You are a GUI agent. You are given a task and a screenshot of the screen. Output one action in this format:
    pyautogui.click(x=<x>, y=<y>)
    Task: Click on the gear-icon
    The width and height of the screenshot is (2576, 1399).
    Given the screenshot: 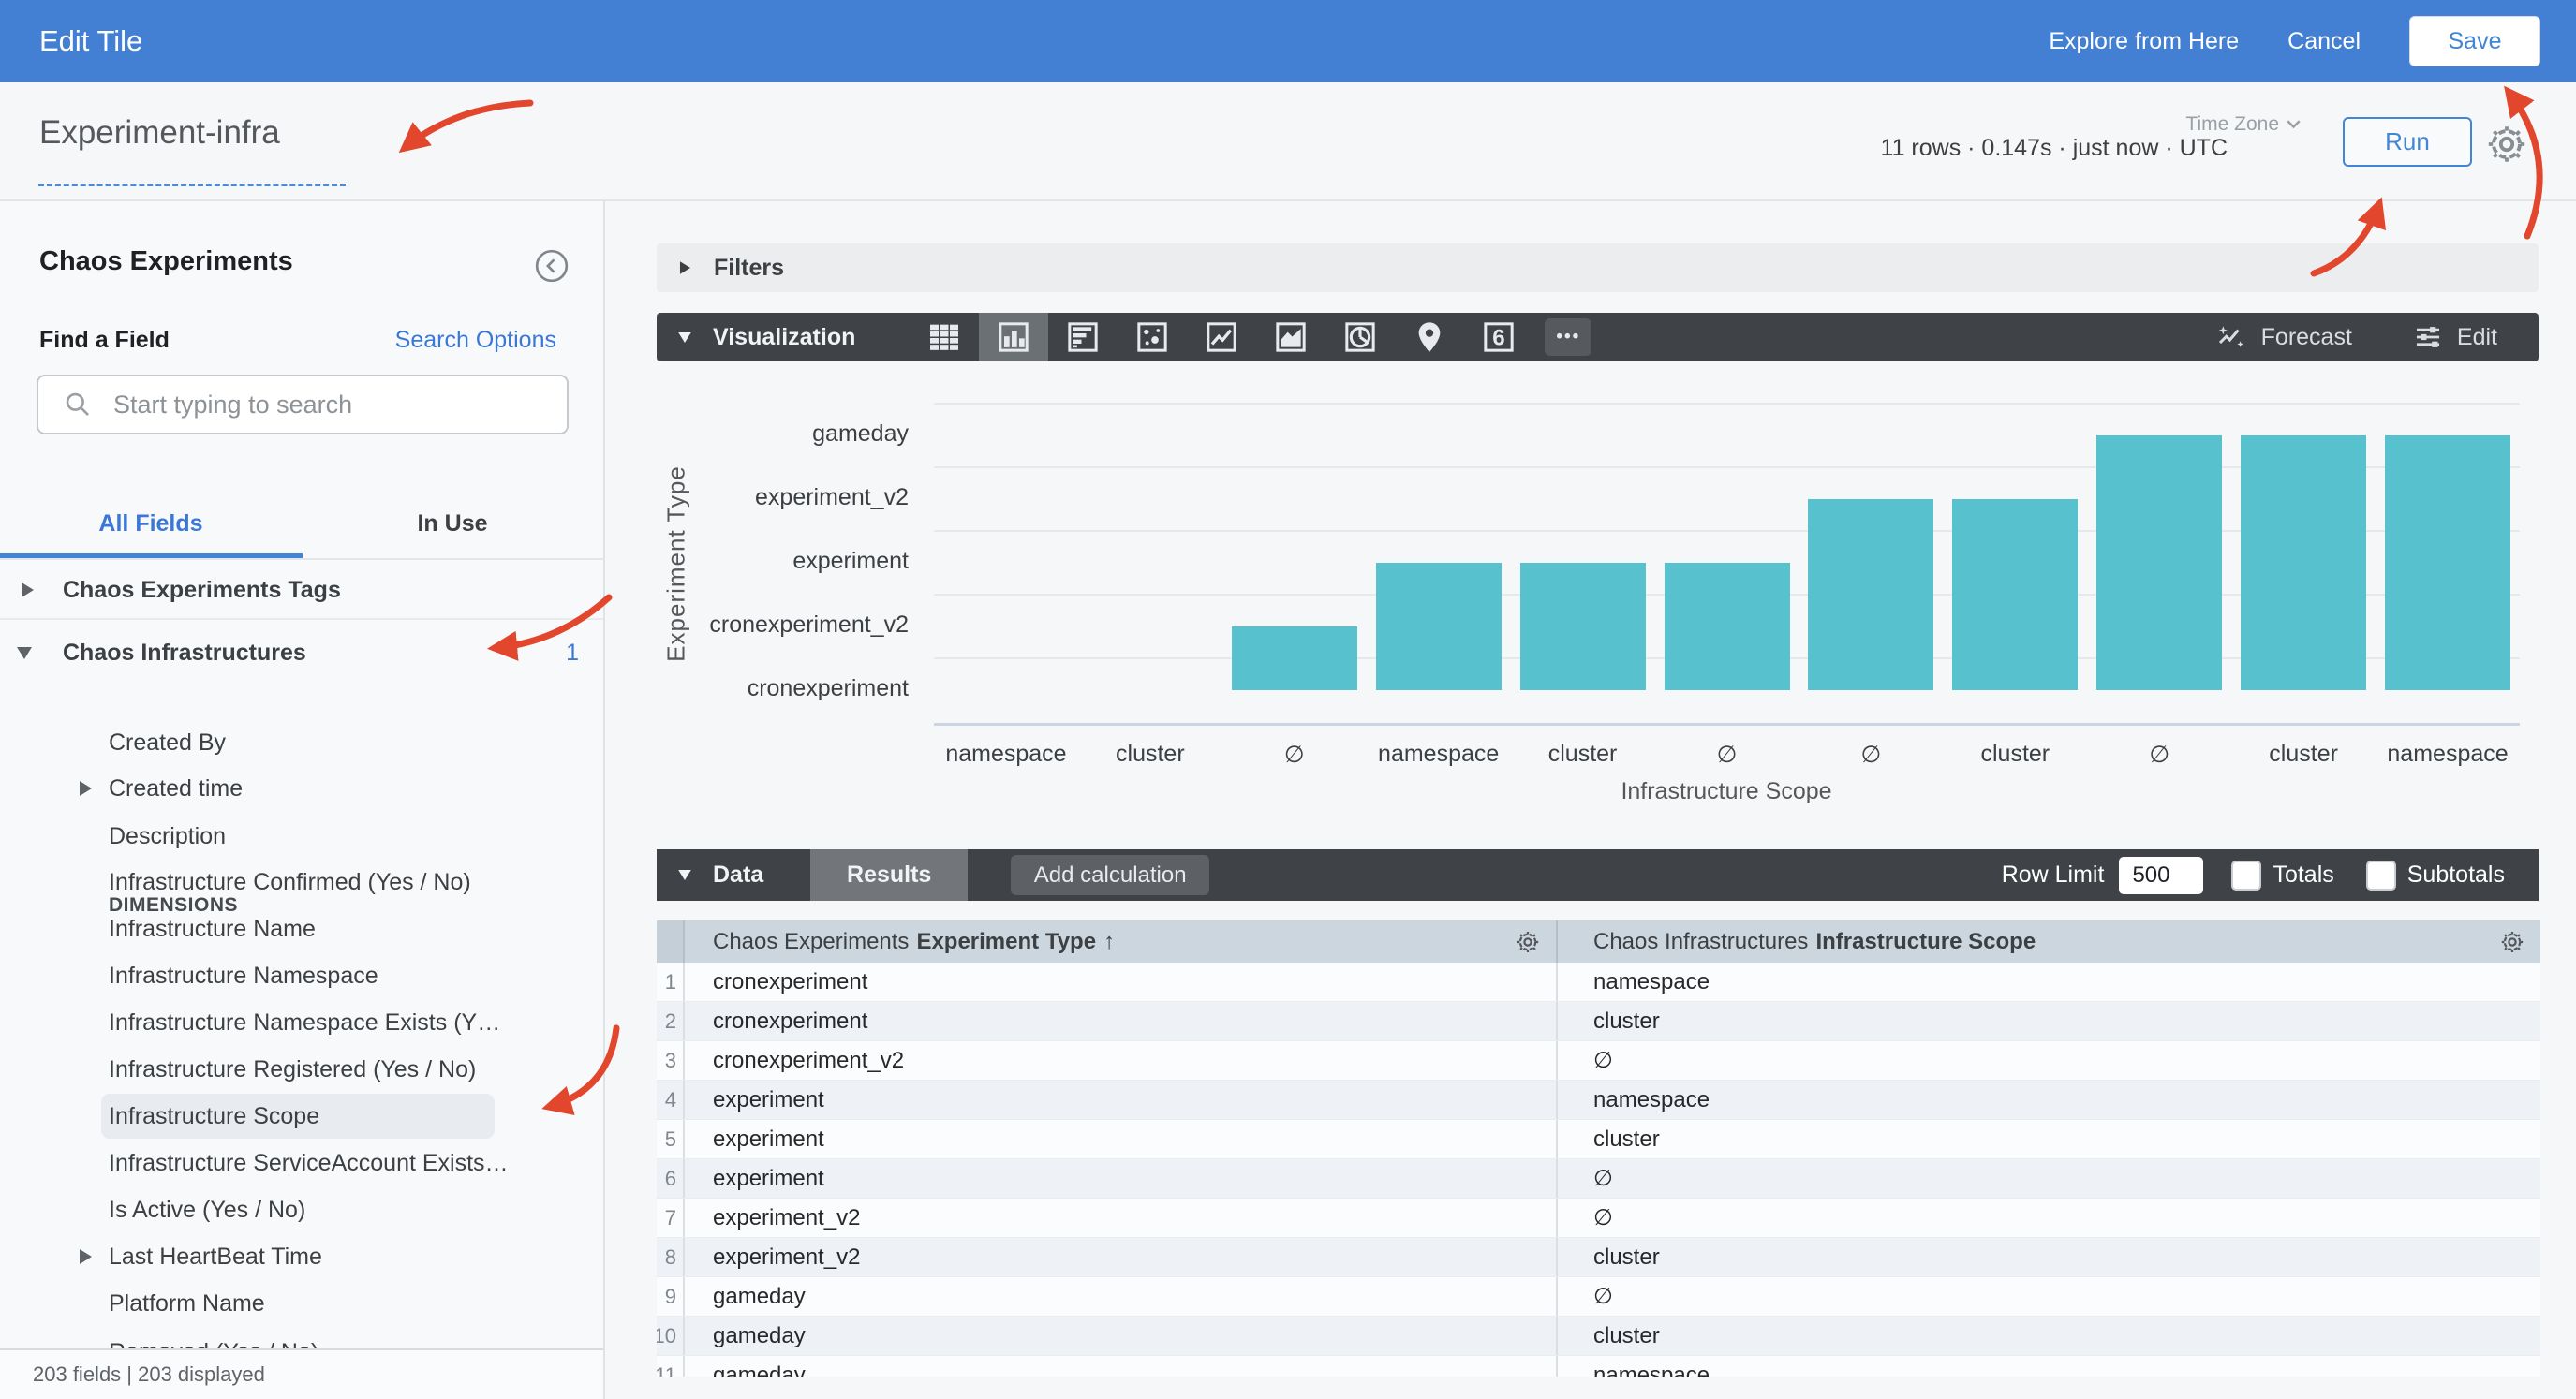 What is the action you would take?
    pyautogui.click(x=2506, y=147)
    